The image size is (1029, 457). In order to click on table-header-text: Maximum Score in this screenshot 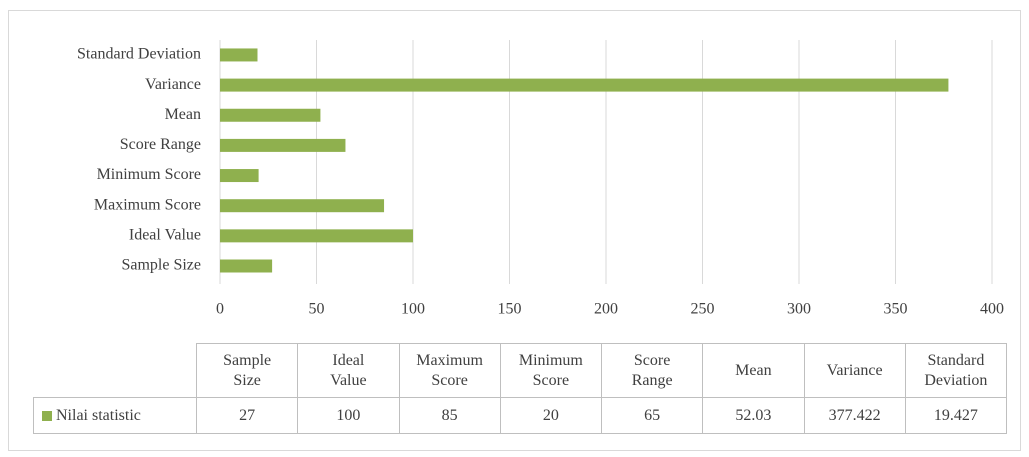, I will do `click(449, 370)`.